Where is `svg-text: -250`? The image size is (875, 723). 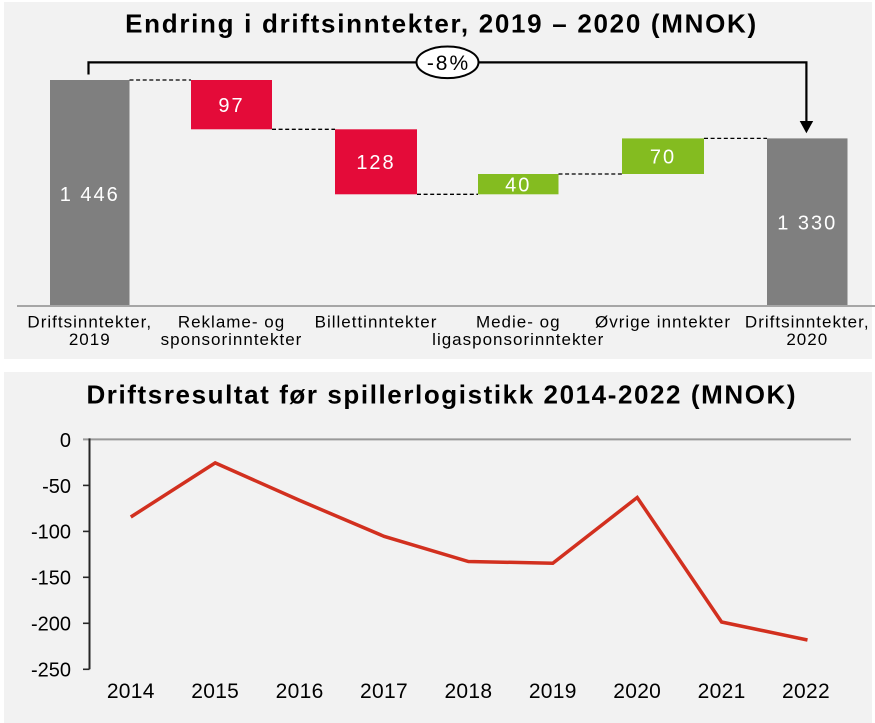
svg-text: -250 is located at coordinates (51, 671).